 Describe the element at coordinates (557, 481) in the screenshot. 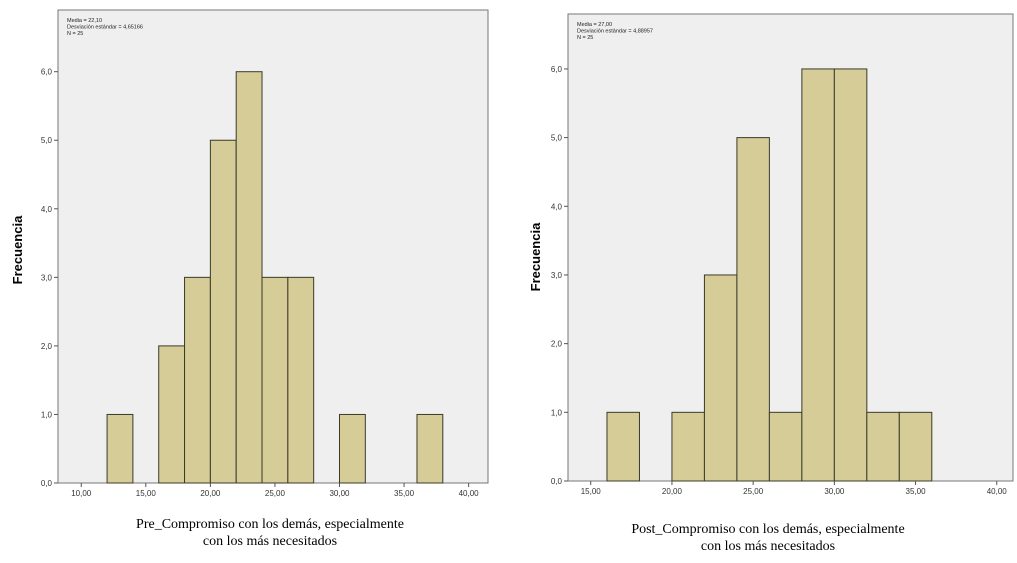

I see `post-y-tick-label: 0,0` at that location.